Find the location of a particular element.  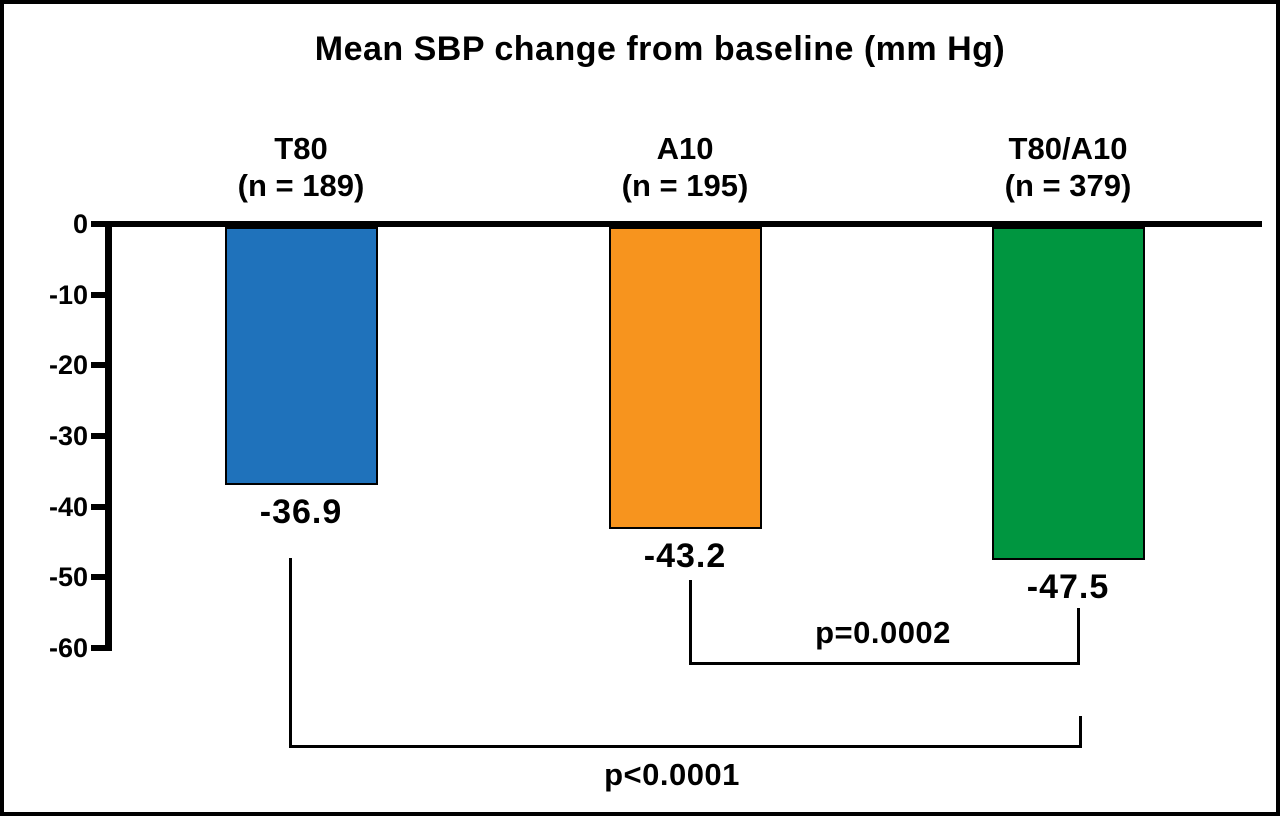

category-label-A10: A10 (n = 195) is located at coordinates (685, 167).